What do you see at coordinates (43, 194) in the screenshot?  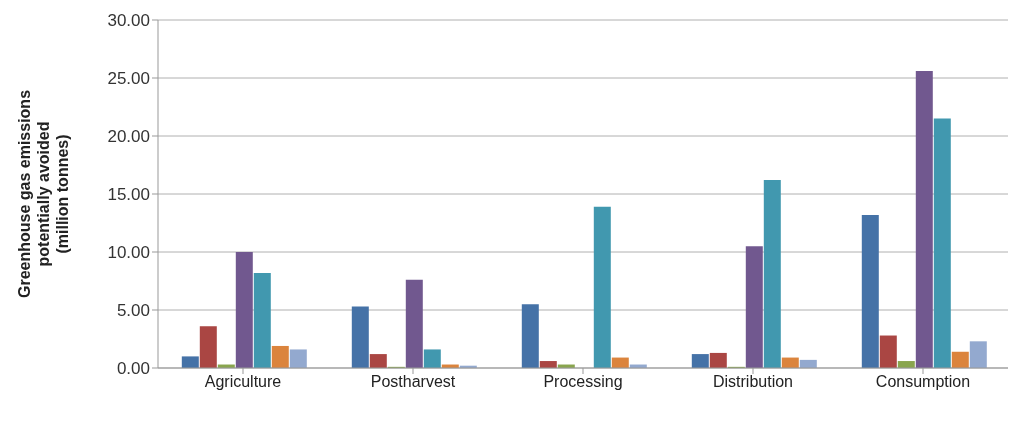 I see `y-axis-title: Greenhouse gas emissions potentially avoided (million tonnes)` at bounding box center [43, 194].